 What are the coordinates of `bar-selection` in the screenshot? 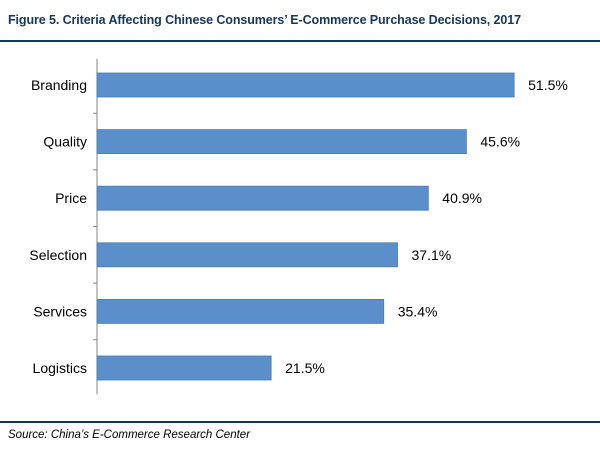 It's located at (247, 255).